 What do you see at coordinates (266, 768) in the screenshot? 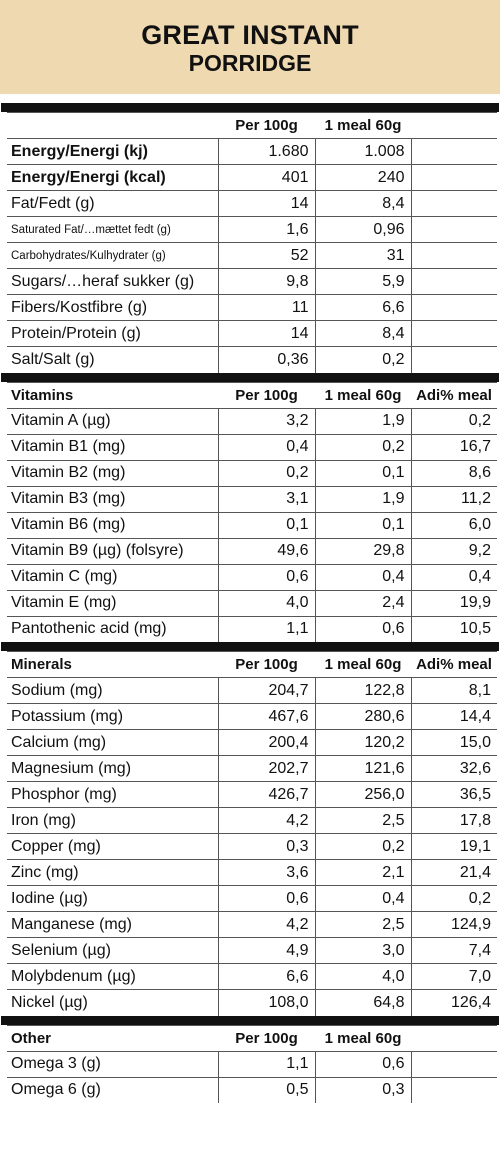
I see `value-per-100g: 202,7` at bounding box center [266, 768].